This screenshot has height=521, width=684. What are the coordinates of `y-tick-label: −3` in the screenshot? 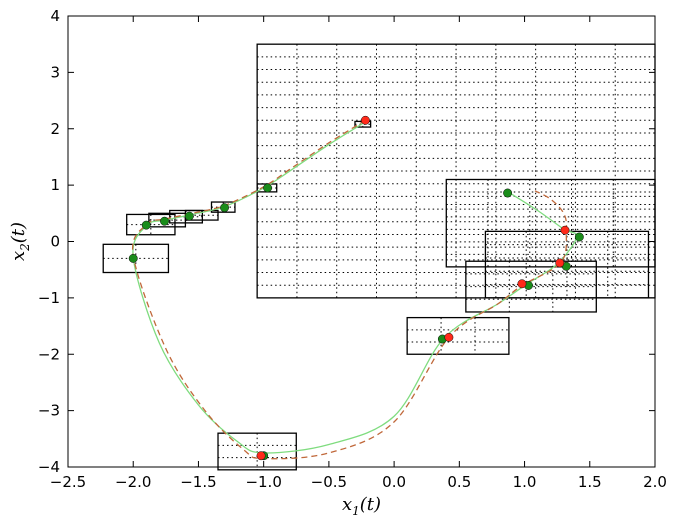 It's located at (49, 411).